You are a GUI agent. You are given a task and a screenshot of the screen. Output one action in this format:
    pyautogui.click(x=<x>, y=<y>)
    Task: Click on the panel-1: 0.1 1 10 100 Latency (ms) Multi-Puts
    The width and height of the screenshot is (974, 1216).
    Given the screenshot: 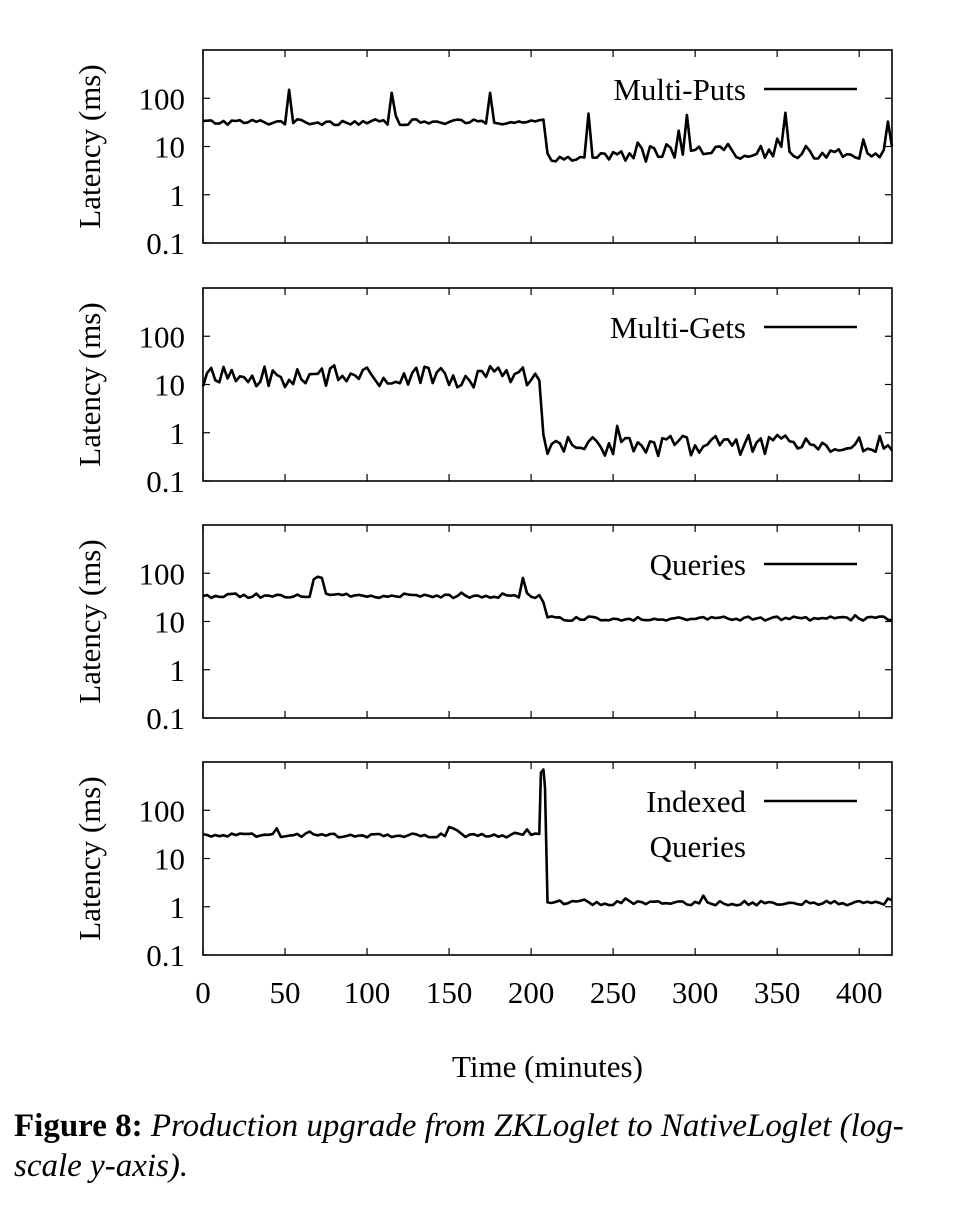 What is the action you would take?
    pyautogui.click(x=483, y=155)
    